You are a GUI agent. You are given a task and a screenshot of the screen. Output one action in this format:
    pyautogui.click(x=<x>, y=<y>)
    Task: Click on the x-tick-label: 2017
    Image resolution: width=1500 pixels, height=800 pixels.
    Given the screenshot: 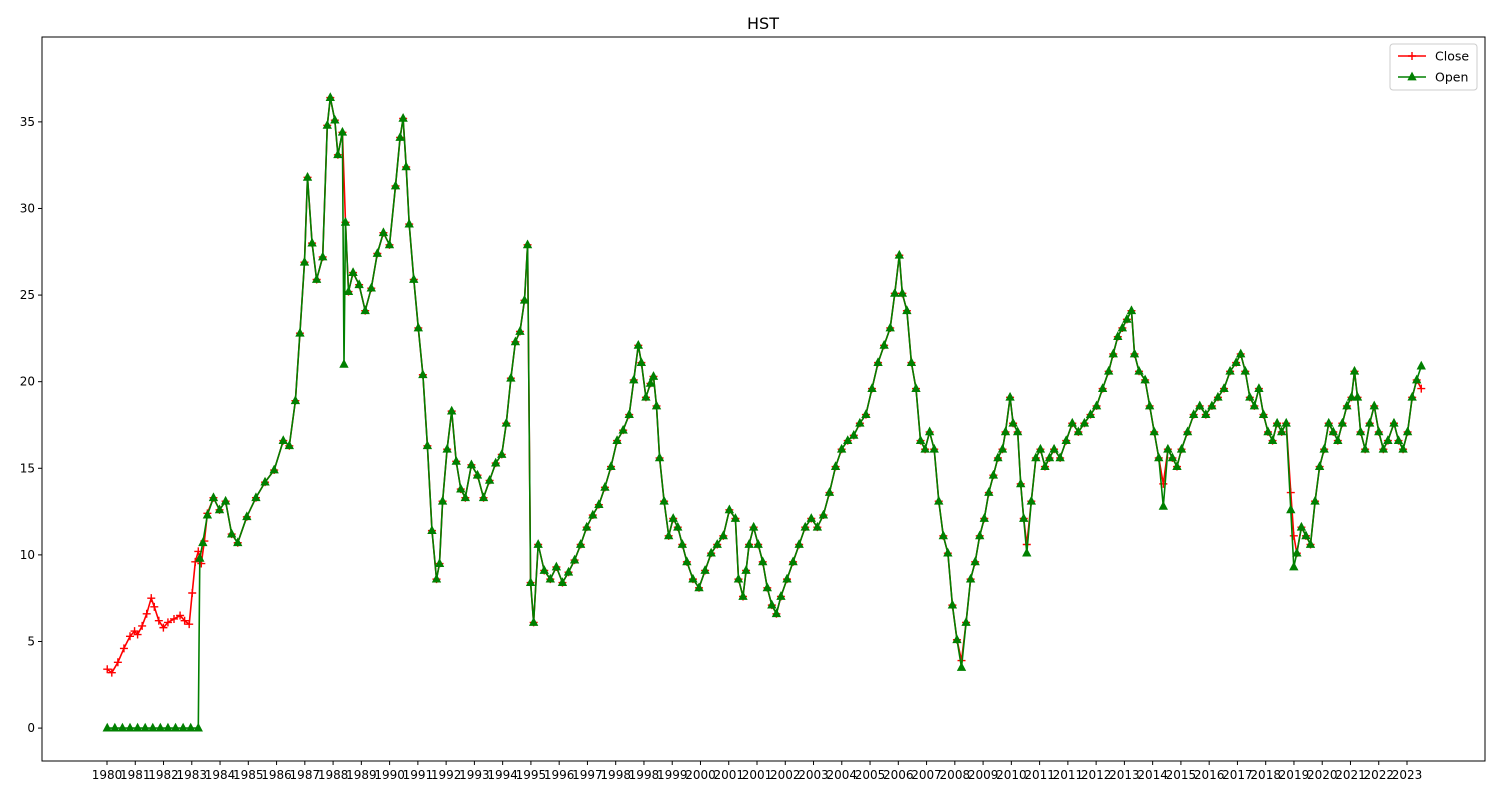 What is the action you would take?
    pyautogui.click(x=1237, y=775)
    